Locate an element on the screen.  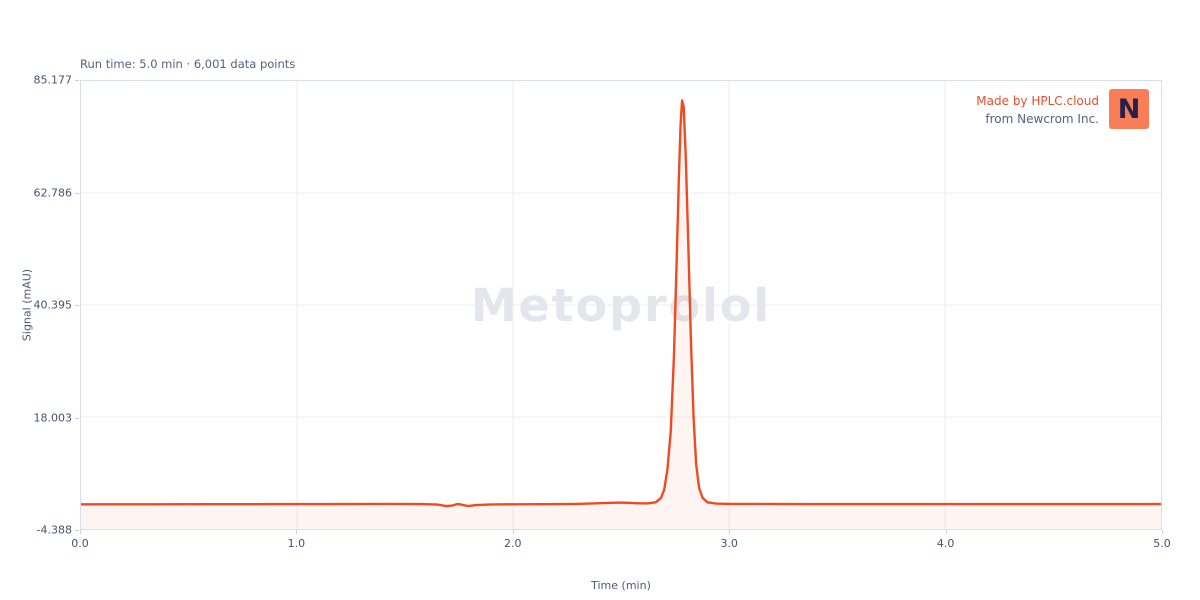
attribution-text: Made by HPLC.cloud from Newcrom Inc. is located at coordinates (1037, 108).